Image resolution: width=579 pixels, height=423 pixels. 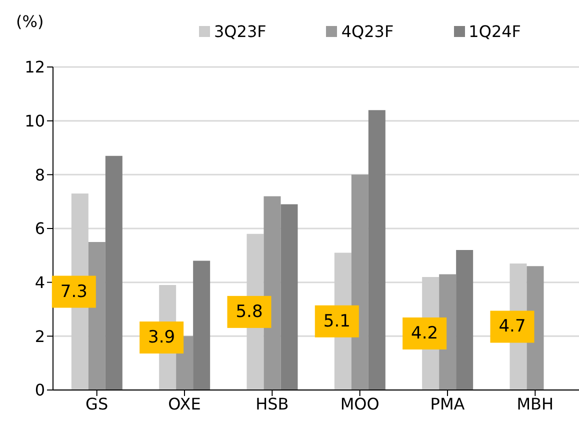 What do you see at coordinates (97, 404) in the screenshot?
I see `x-tick-label: GS` at bounding box center [97, 404].